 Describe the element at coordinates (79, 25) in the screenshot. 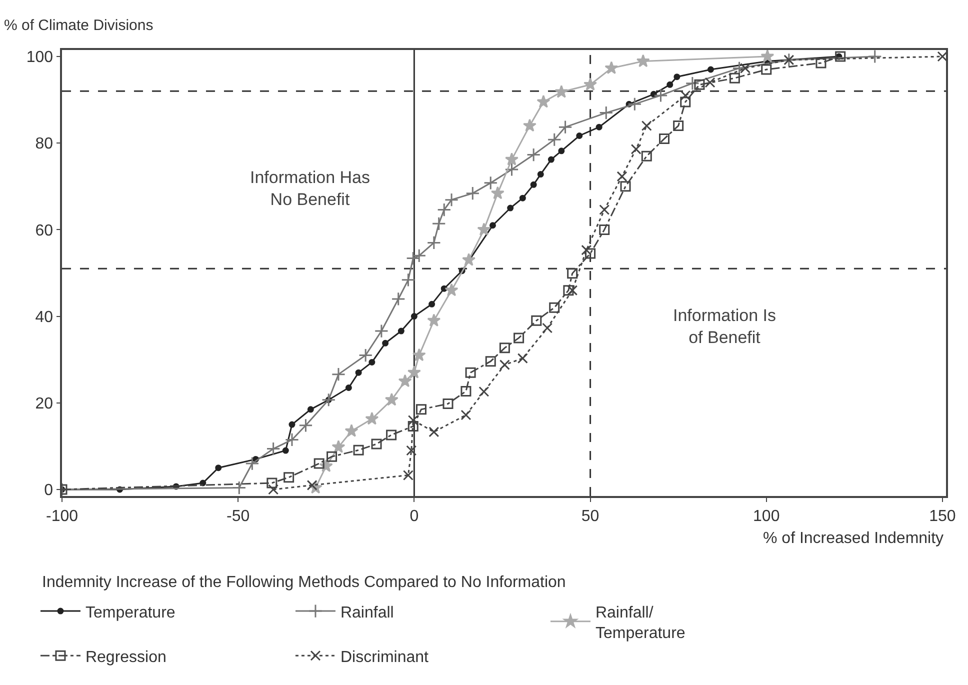

I see `y-axis-title: % of Climate Divisions` at that location.